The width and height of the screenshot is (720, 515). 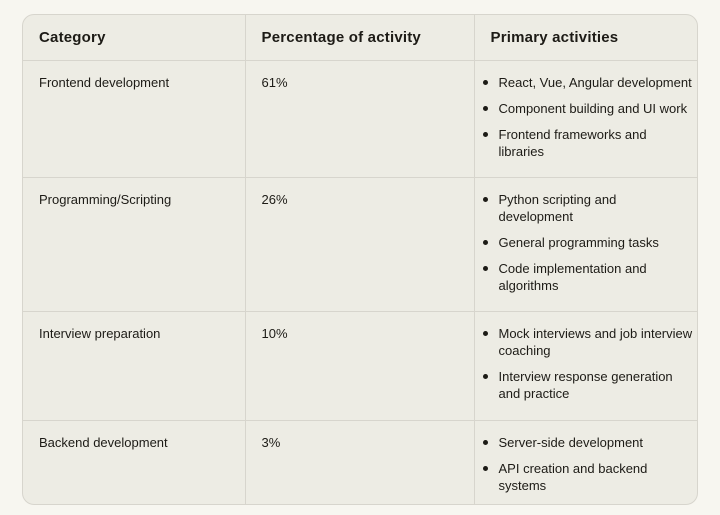 I want to click on activity-text: Frontend frameworks and libraries, so click(x=572, y=142).